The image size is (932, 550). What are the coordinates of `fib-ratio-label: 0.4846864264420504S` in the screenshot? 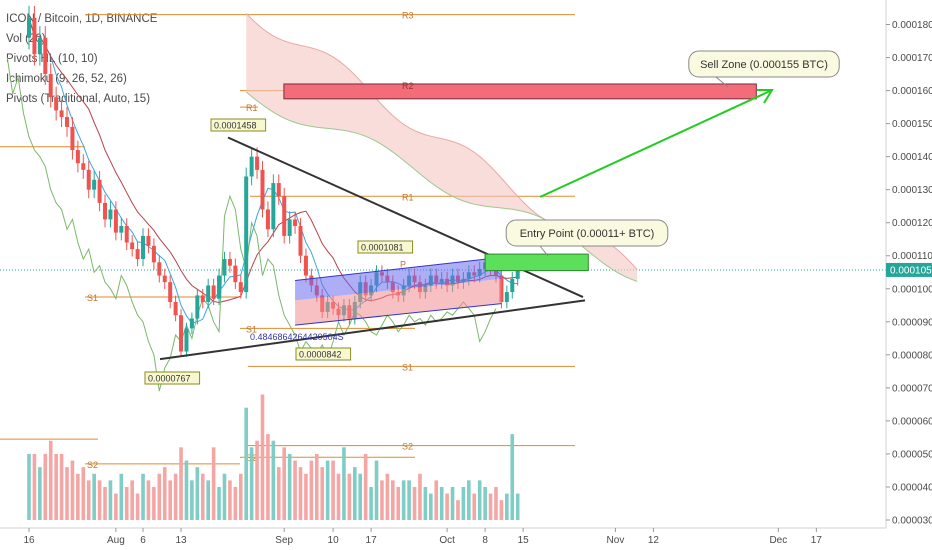 It's located at (297, 337).